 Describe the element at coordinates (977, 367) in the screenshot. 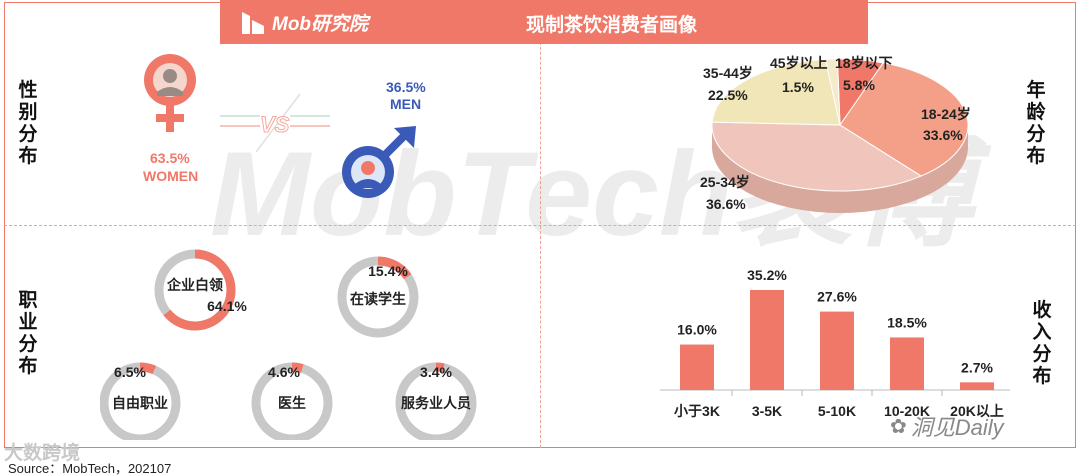

I see `income-value-label-4: 2.7%` at that location.